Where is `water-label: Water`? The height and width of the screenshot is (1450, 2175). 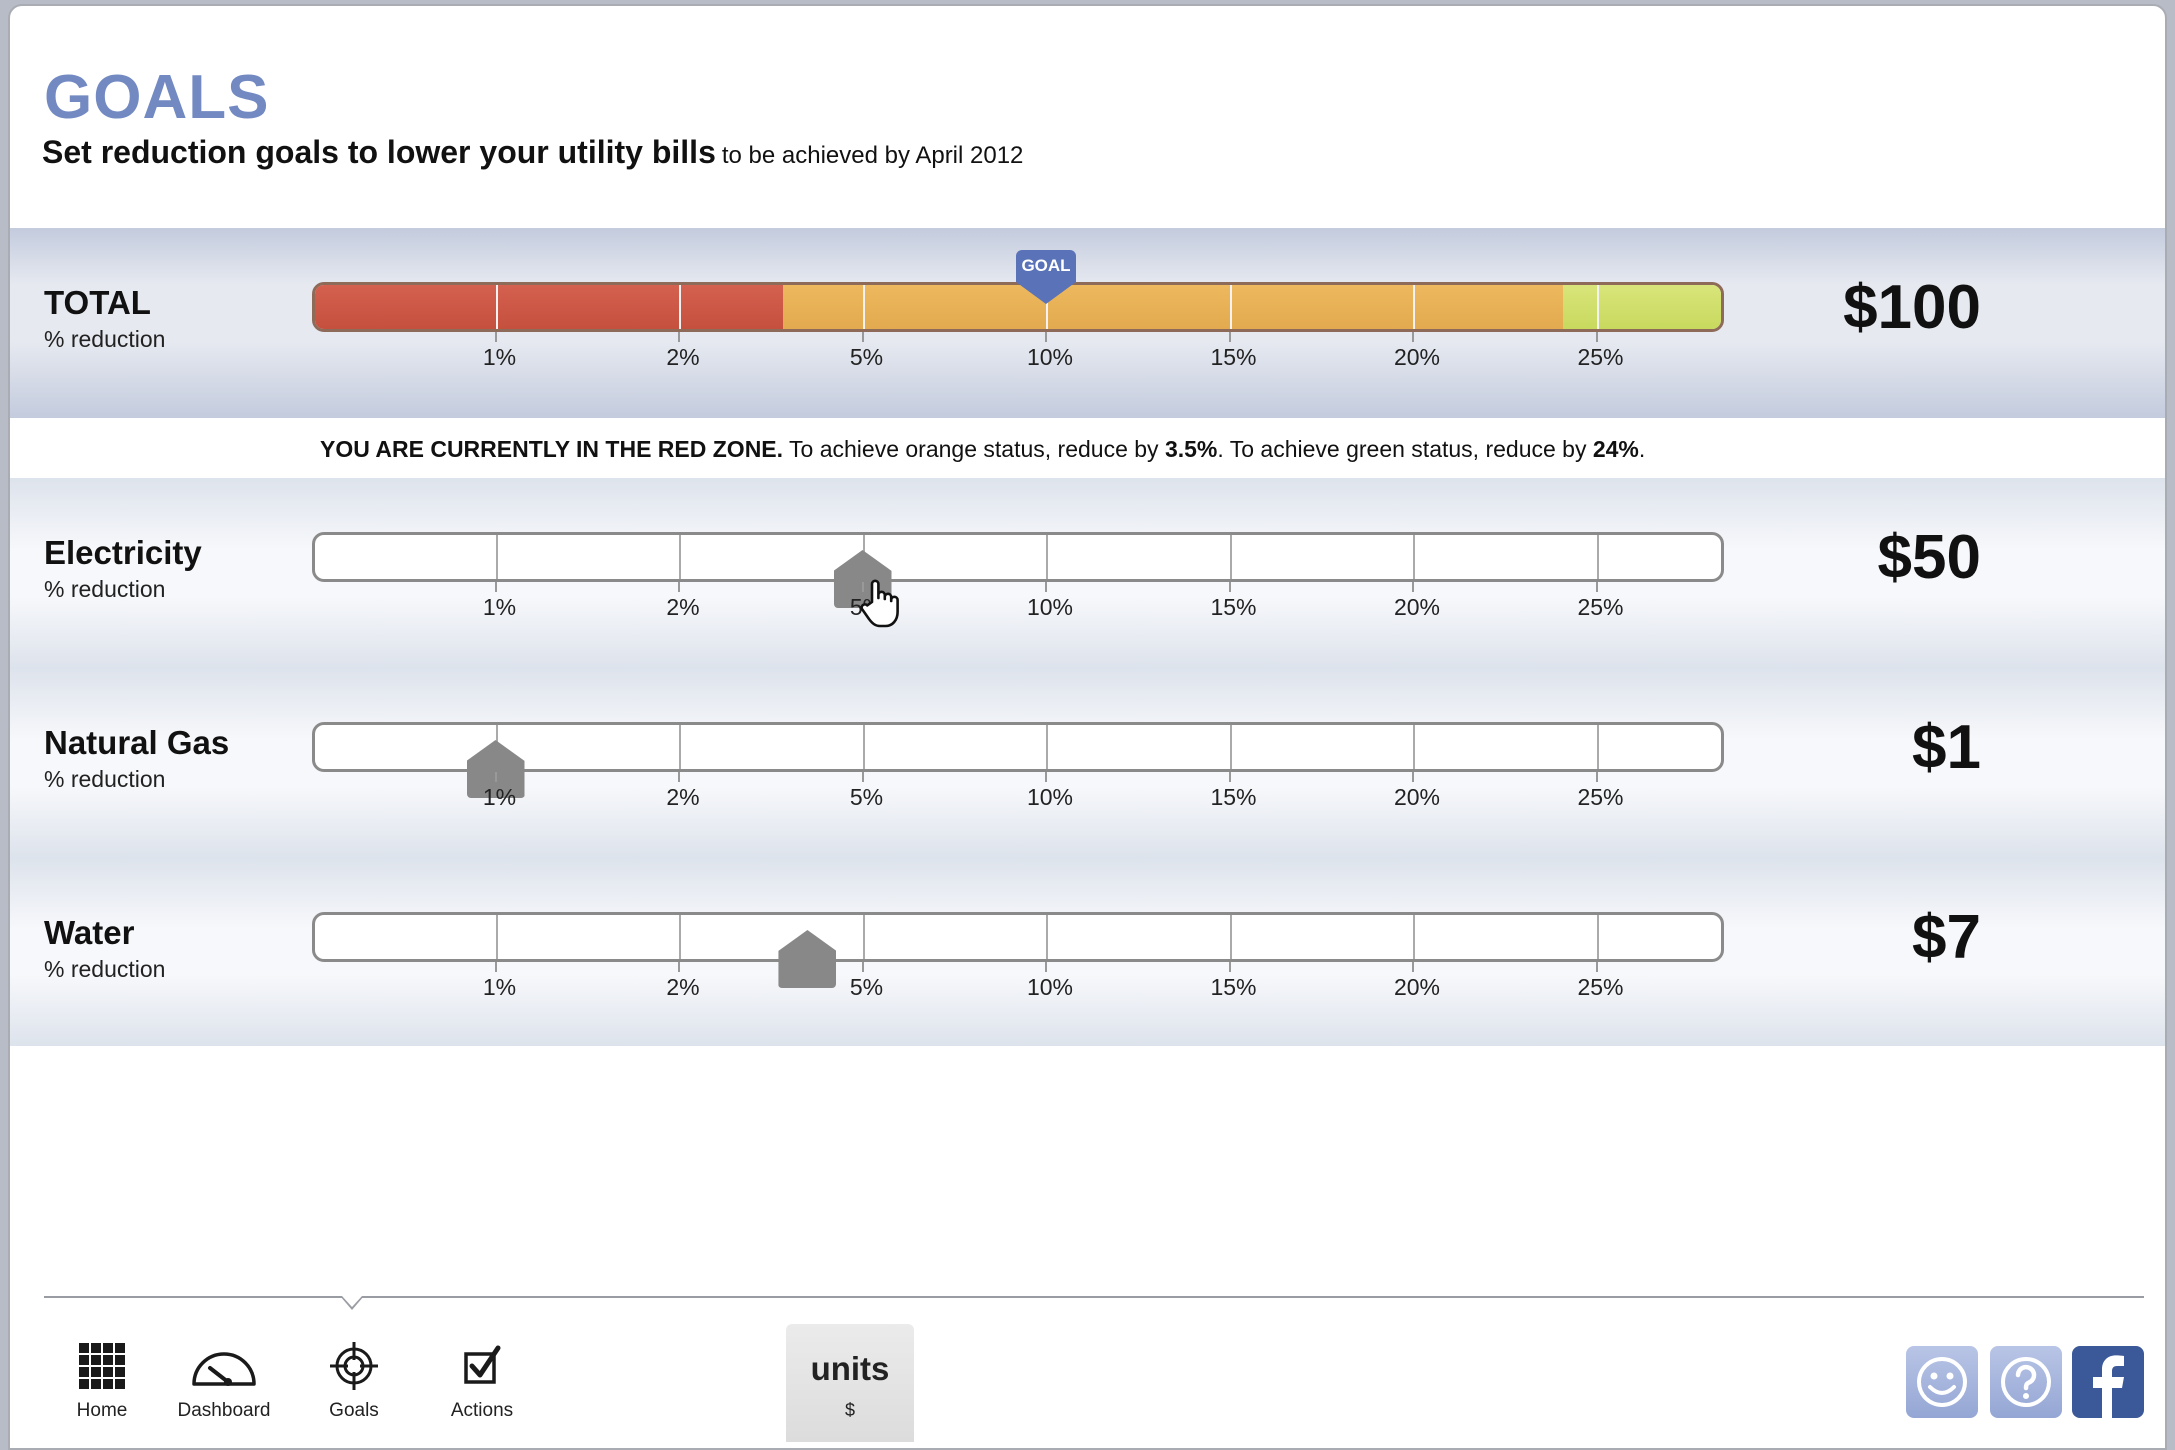
water-label: Water is located at coordinates (89, 932).